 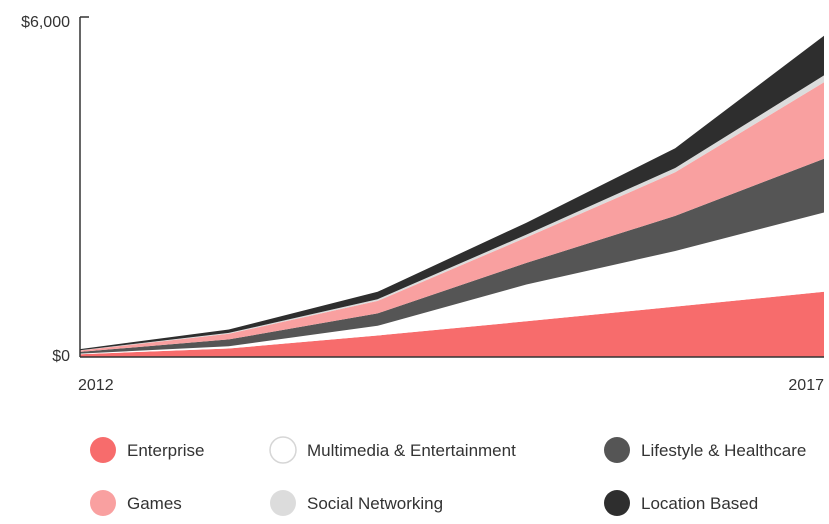 I want to click on legend-label-multimedia-entertainment: Multimedia & Entertainment, so click(x=411, y=450).